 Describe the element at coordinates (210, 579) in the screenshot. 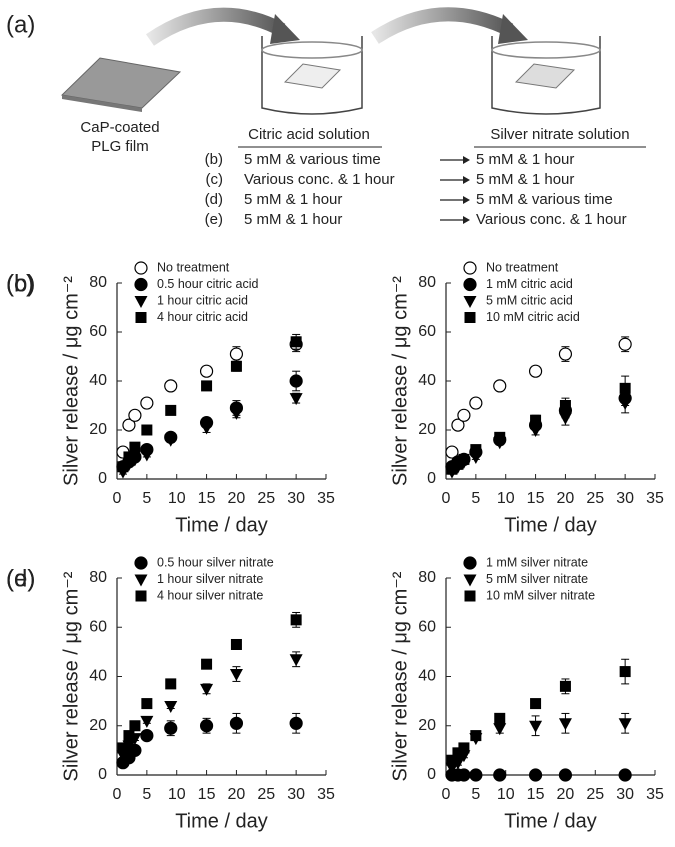

I see `legend-label: 1 hour silver nitrate` at that location.